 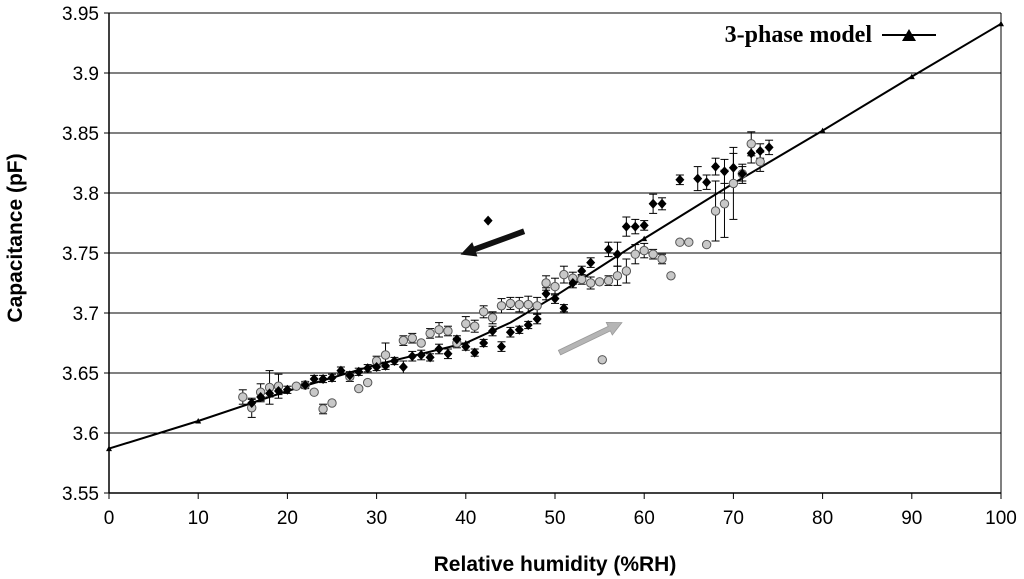 I want to click on y-tick-label: 3.55, so click(x=80, y=494).